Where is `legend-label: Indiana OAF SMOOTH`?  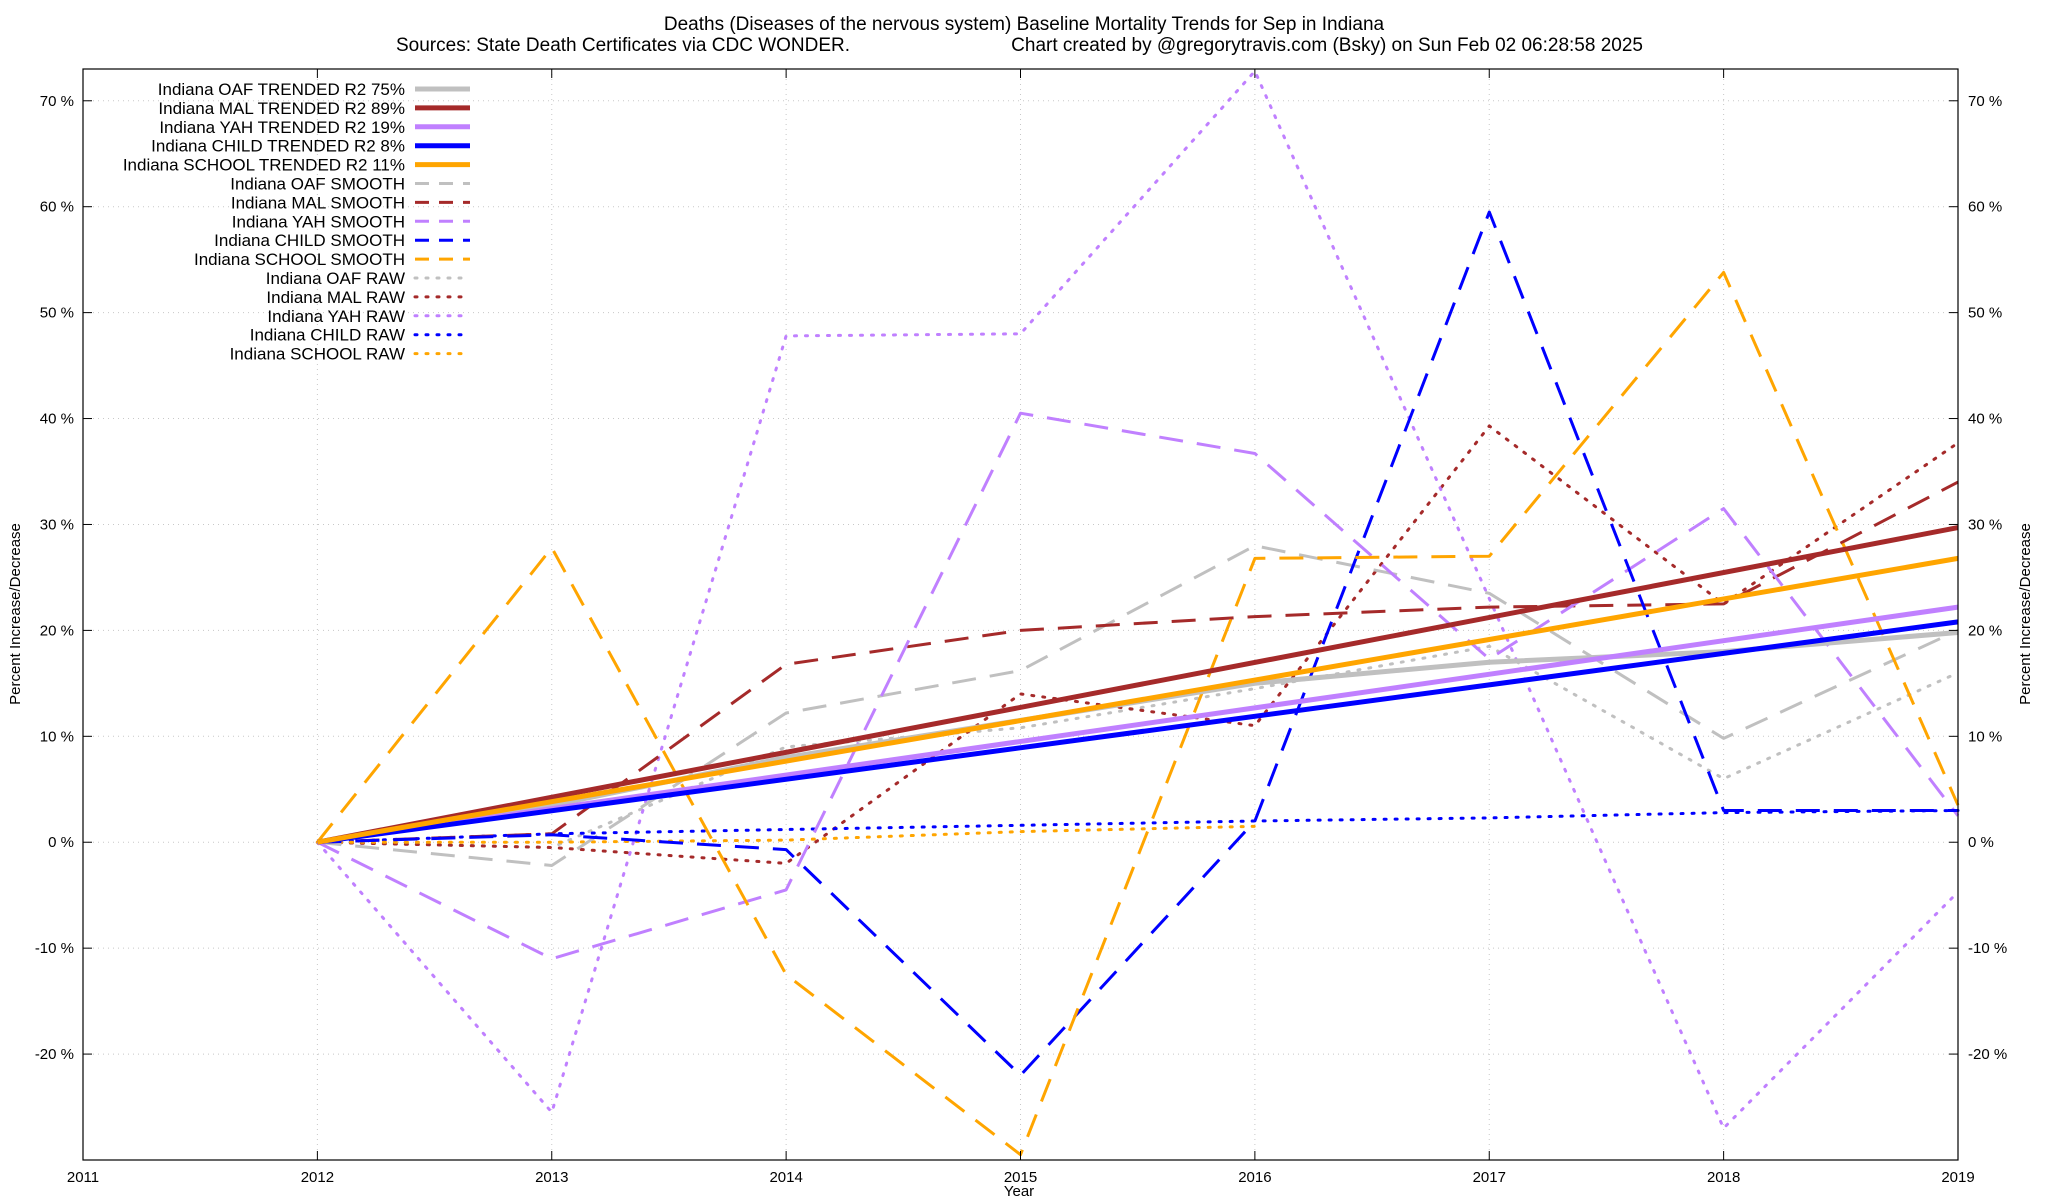 legend-label: Indiana OAF SMOOTH is located at coordinates (317, 184).